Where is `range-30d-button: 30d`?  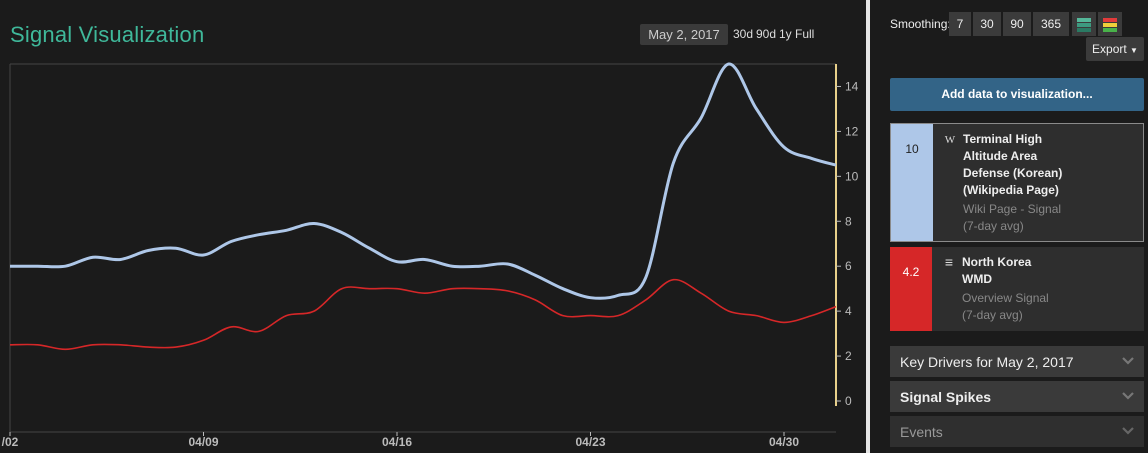
range-30d-button: 30d is located at coordinates (743, 34).